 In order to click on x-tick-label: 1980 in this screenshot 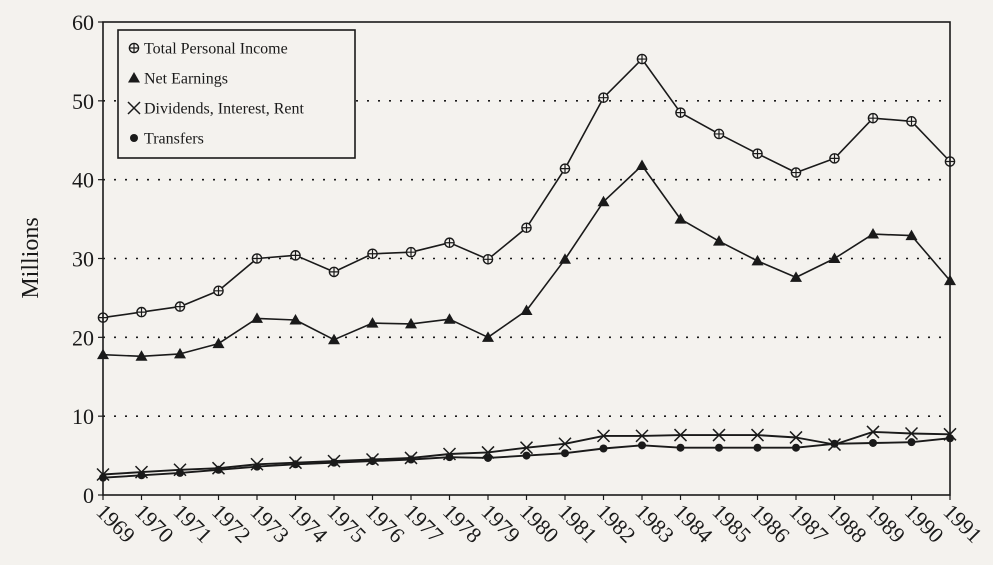, I will do `click(539, 523)`.